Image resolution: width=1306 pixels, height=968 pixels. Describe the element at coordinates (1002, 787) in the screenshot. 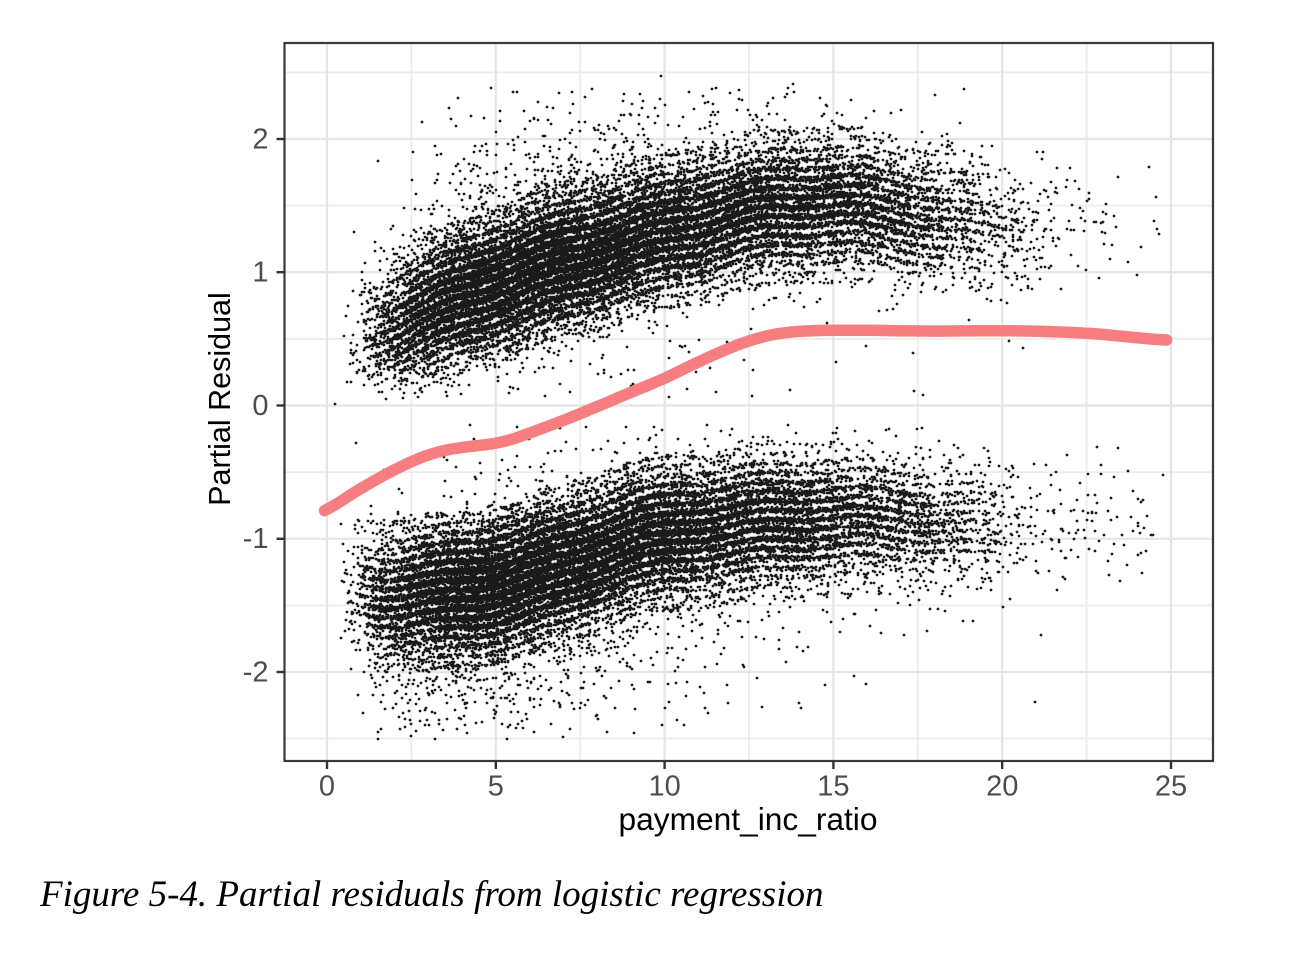

I see `svg-text: 20` at that location.